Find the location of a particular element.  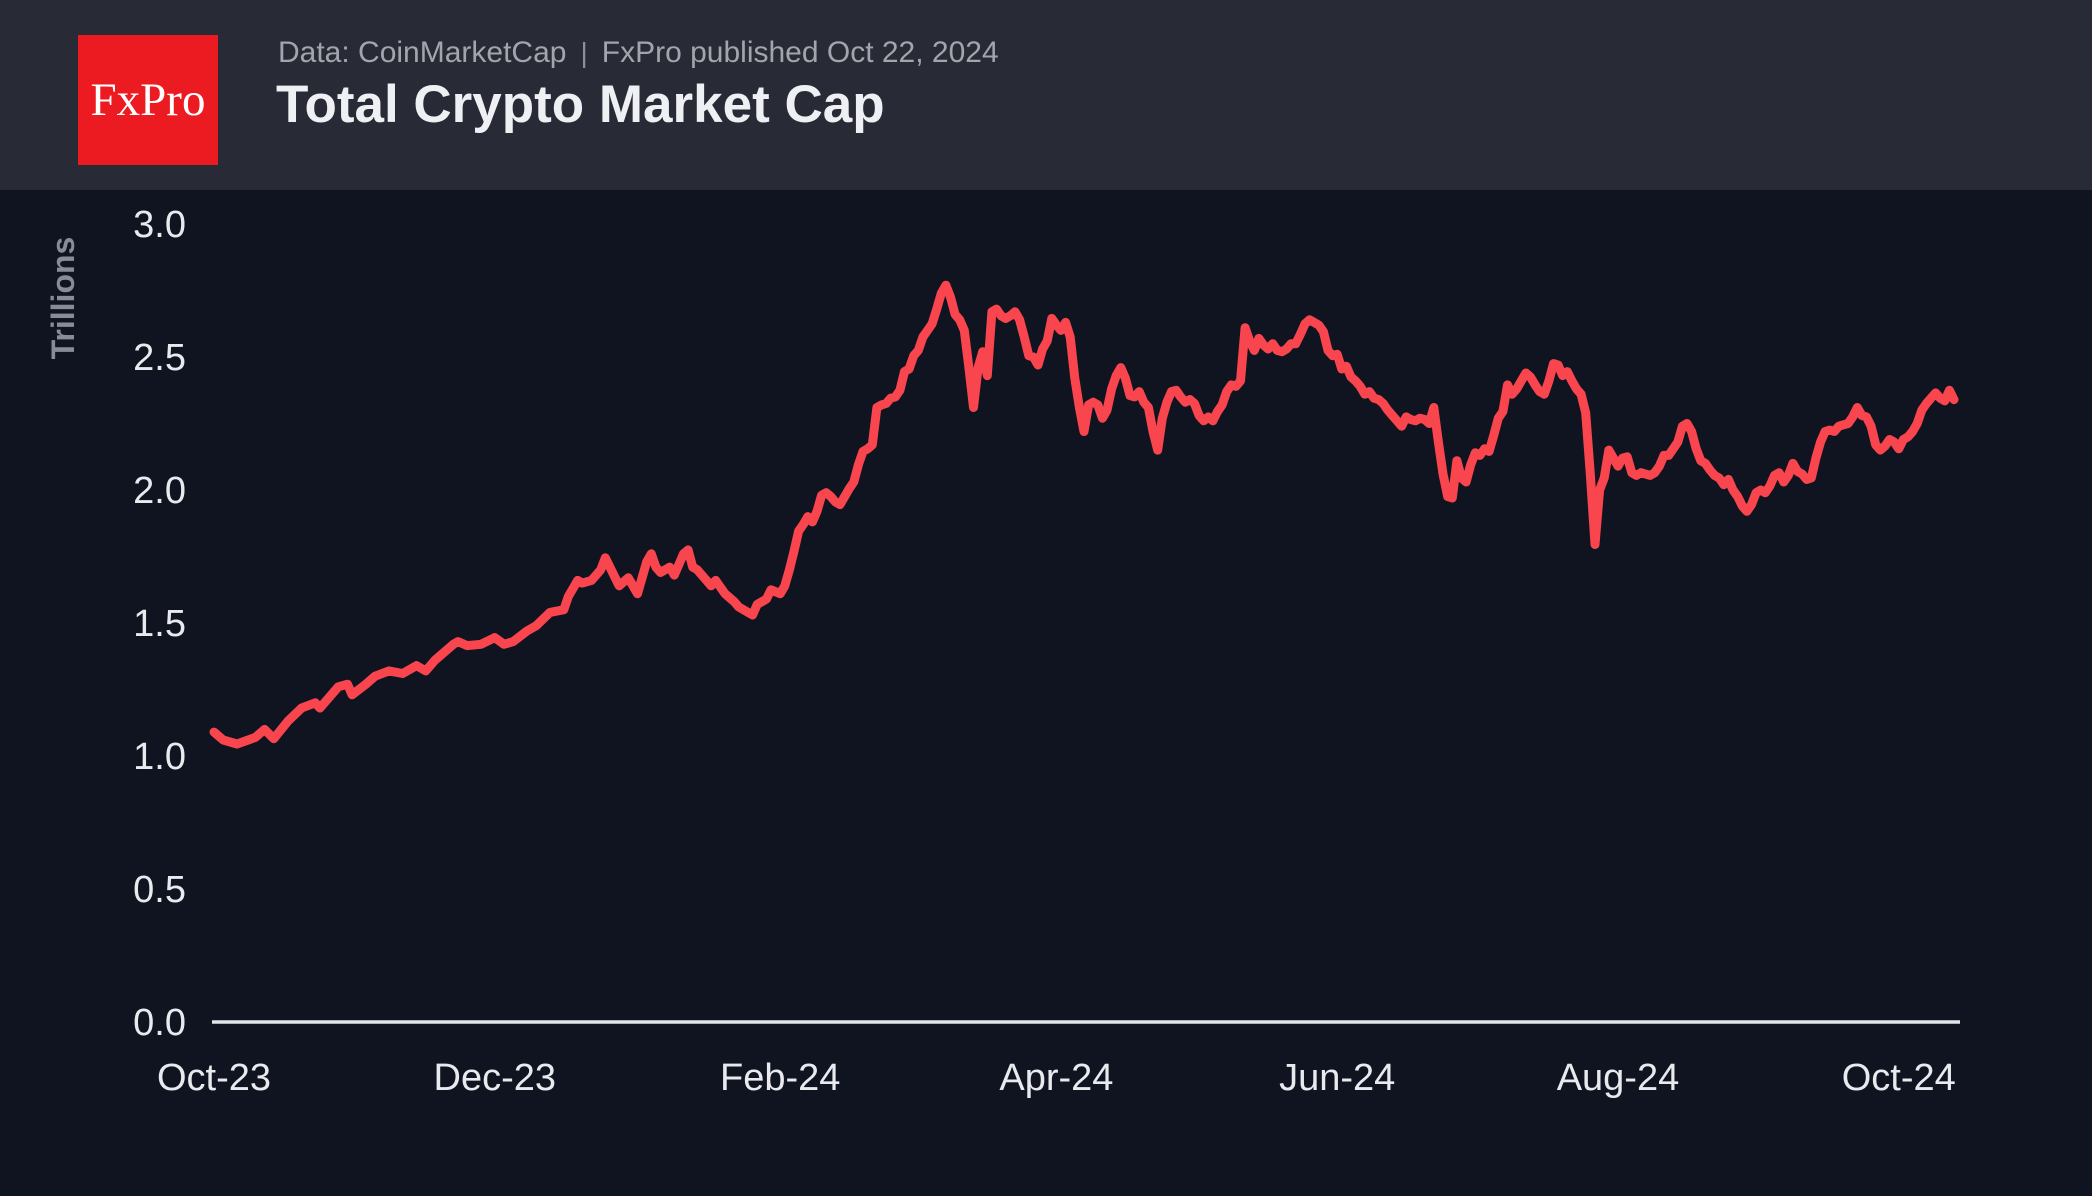

published-label: FxPro published Oct 22, 2024 is located at coordinates (800, 52).